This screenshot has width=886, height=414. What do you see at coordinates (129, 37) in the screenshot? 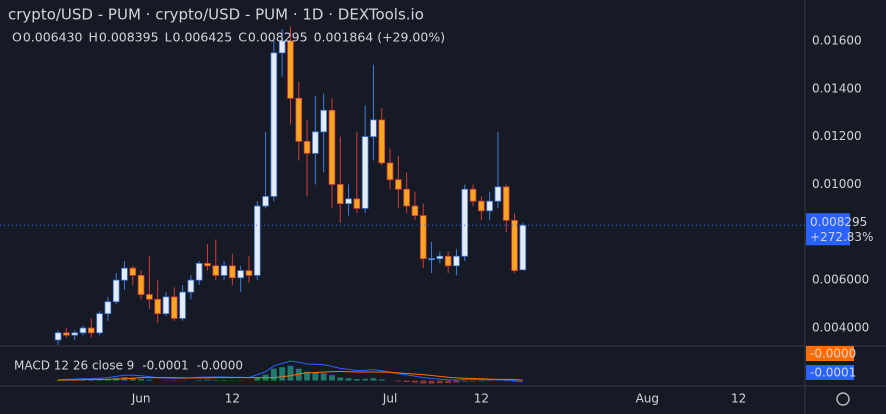
I see `ohlc-value: 0.008395` at bounding box center [129, 37].